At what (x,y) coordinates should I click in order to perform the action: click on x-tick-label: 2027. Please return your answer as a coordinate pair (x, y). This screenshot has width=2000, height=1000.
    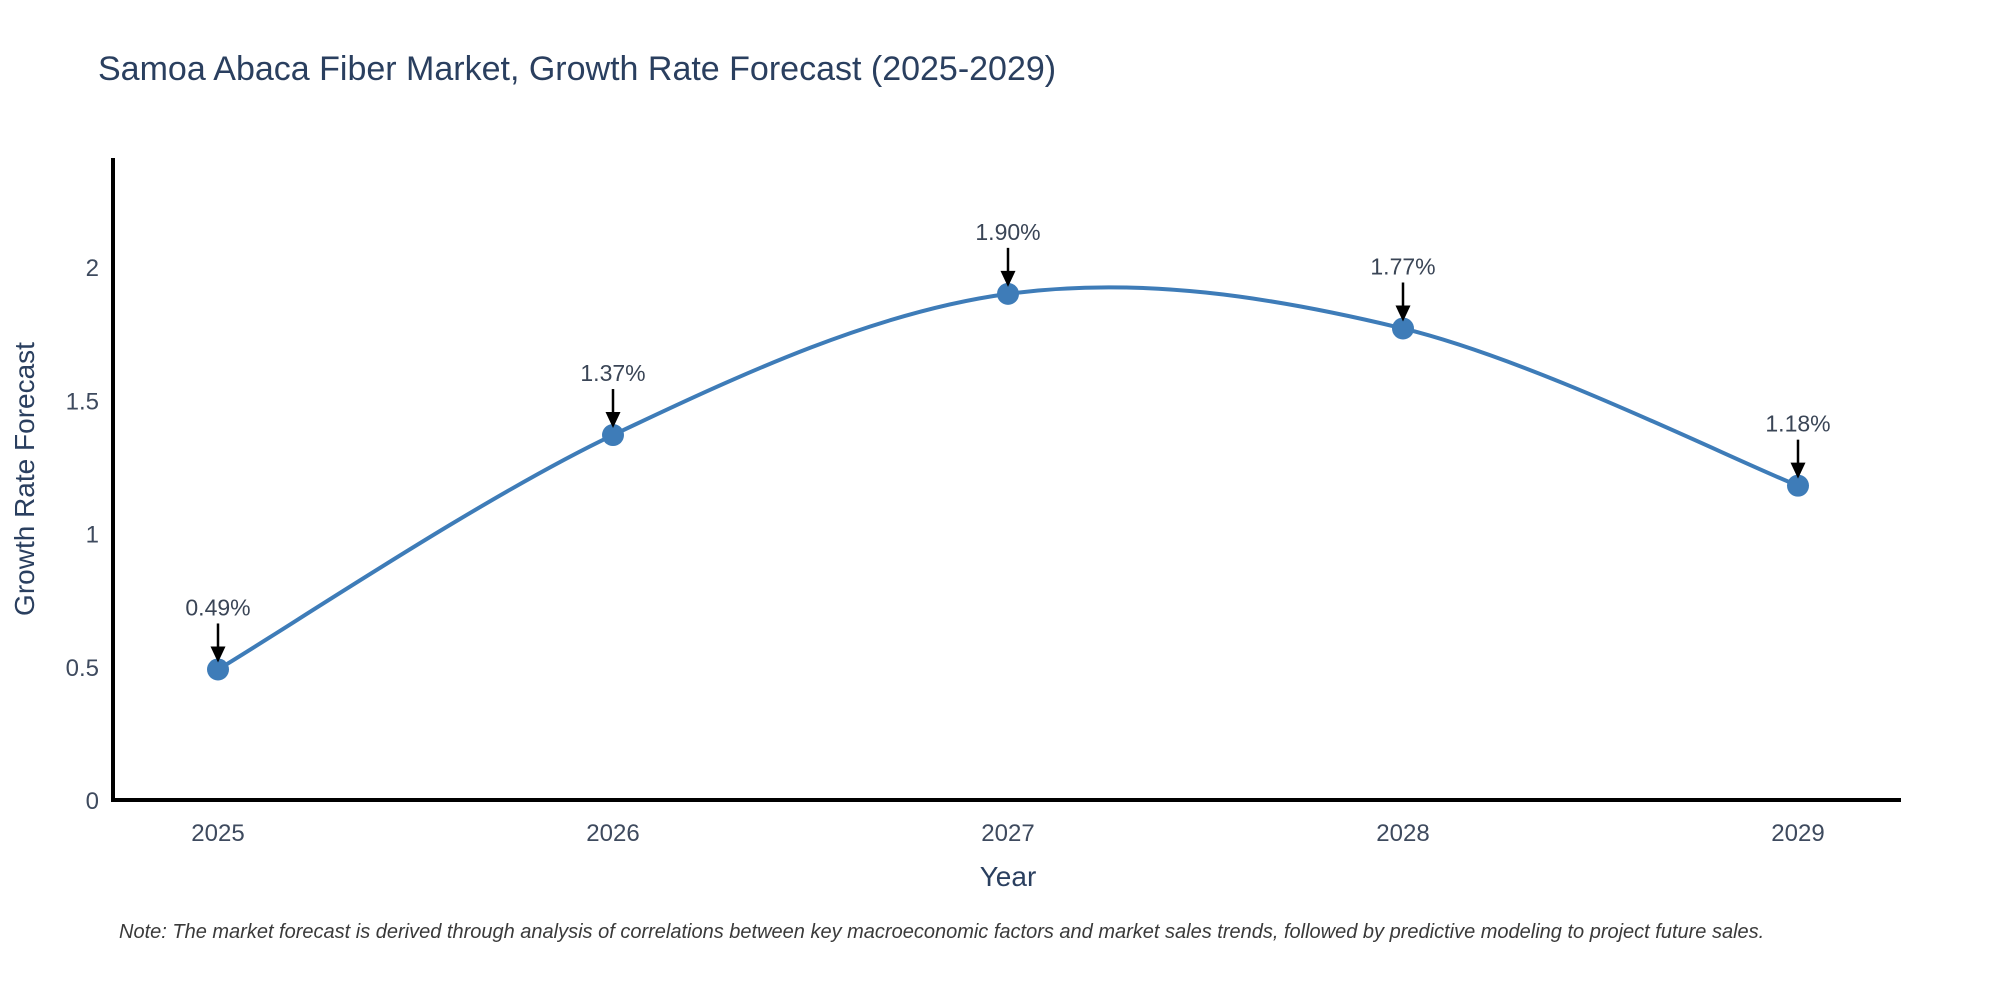
    Looking at the image, I should click on (1007, 833).